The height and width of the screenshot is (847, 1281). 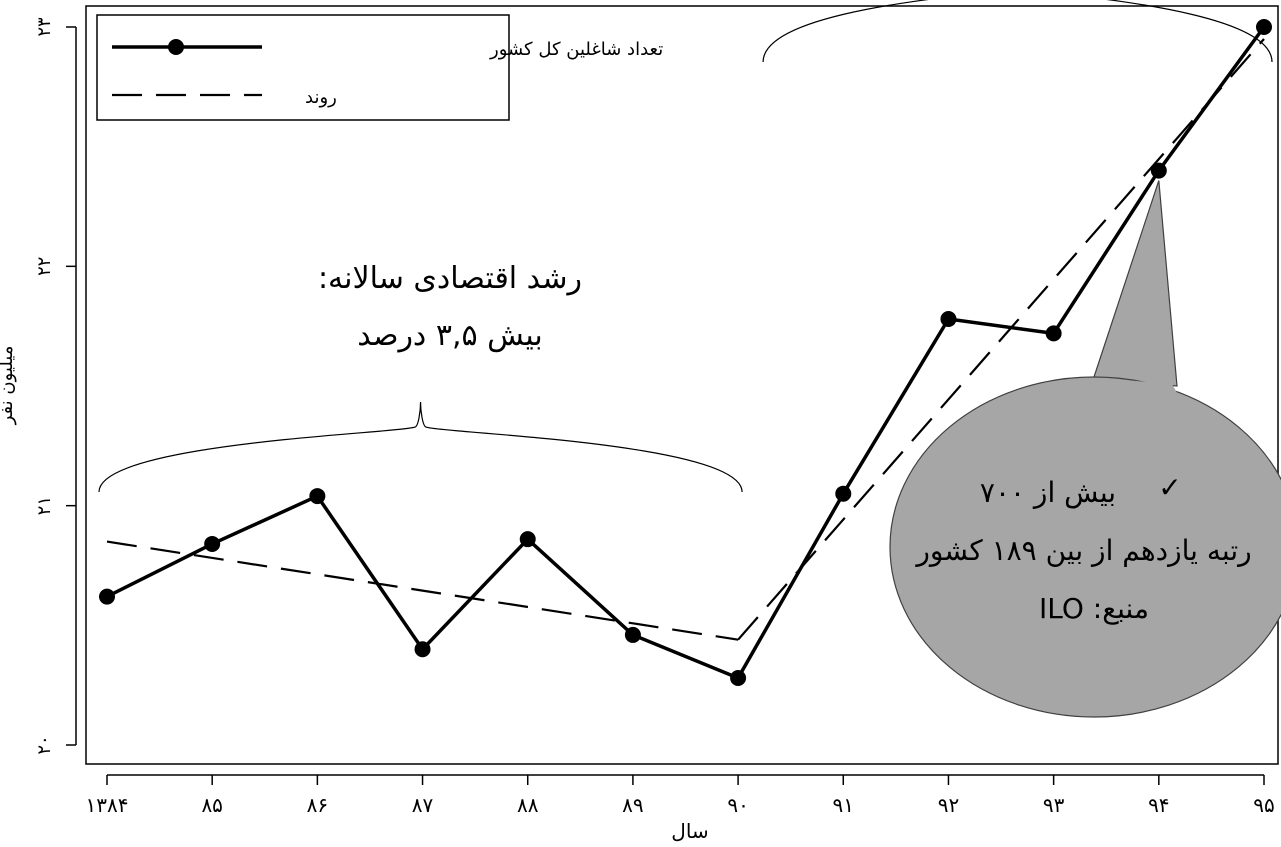 I want to click on upper-period-brace, so click(x=1017, y=31).